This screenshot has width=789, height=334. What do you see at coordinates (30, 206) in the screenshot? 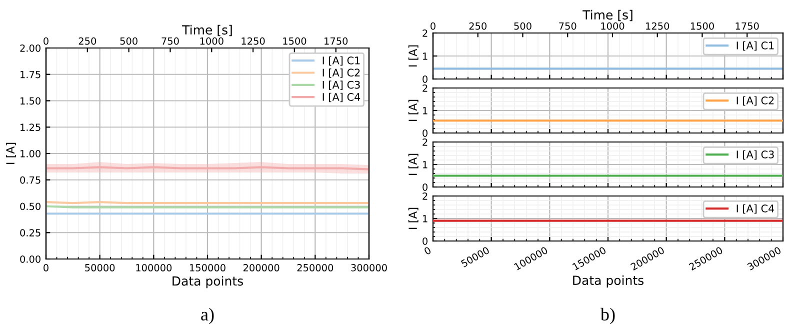
I see `y-tick-label: 0.50` at bounding box center [30, 206].